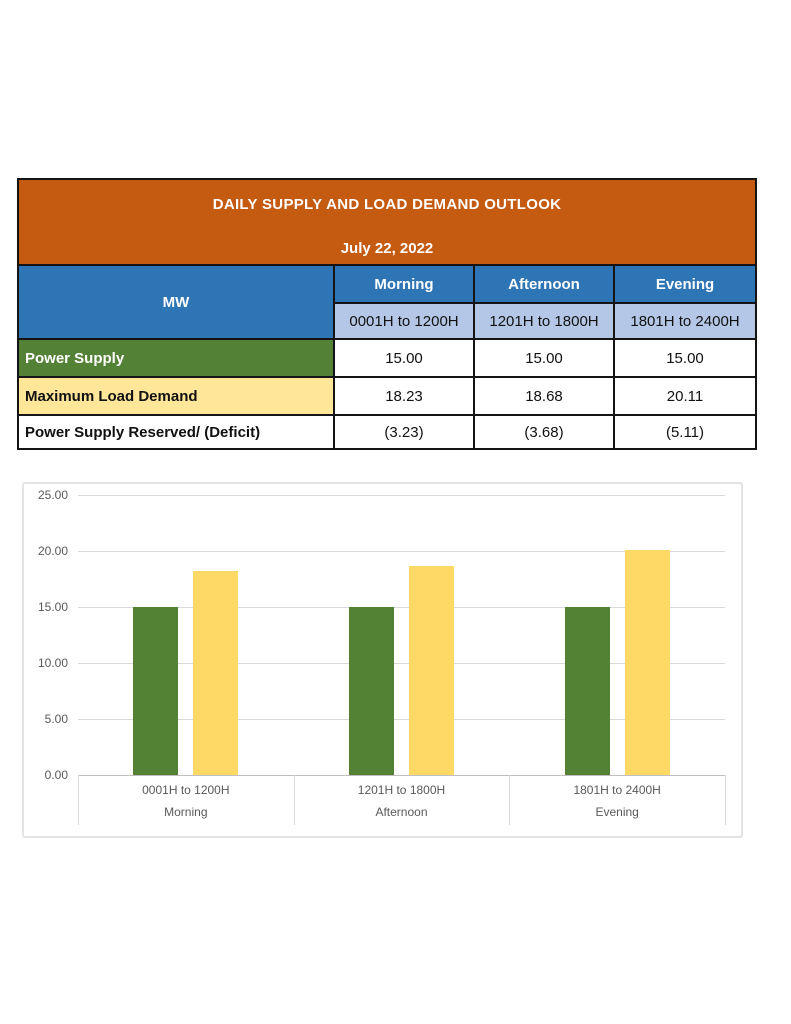  What do you see at coordinates (401, 775) in the screenshot?
I see `x-axis-line` at bounding box center [401, 775].